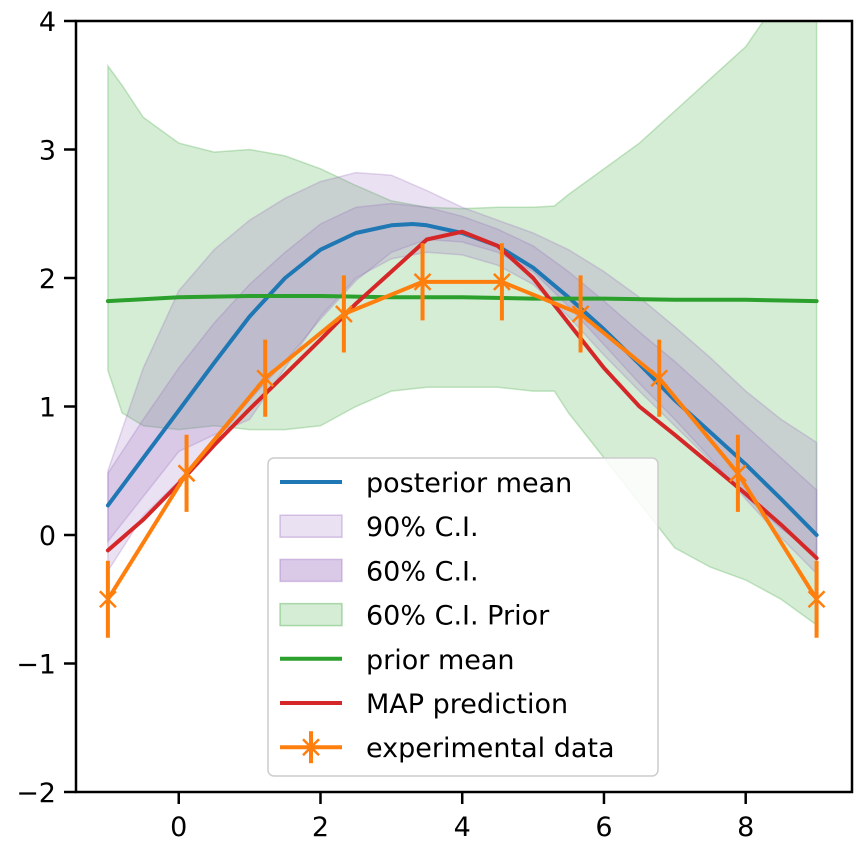 This screenshot has height=852, width=861. What do you see at coordinates (422, 527) in the screenshot?
I see `legend-label: 90% C.I.` at bounding box center [422, 527].